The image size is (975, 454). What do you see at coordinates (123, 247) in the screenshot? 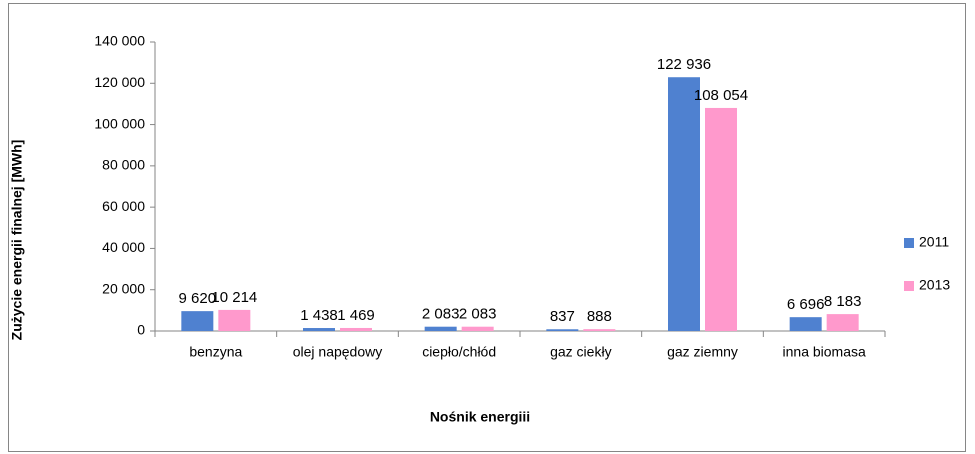
I see `y-tick-label: 40 000` at bounding box center [123, 247].